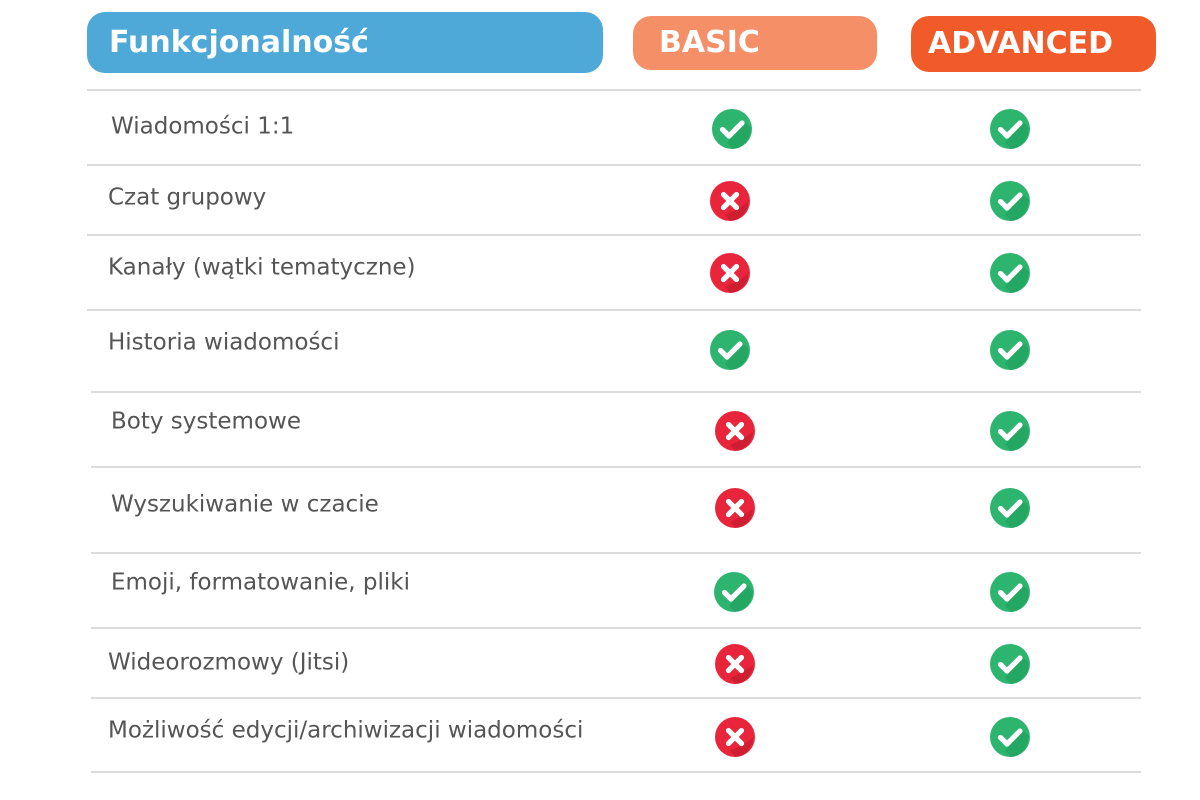 This screenshot has width=1200, height=800. Describe the element at coordinates (206, 421) in the screenshot. I see `feature-label: Boty systemowe` at that location.